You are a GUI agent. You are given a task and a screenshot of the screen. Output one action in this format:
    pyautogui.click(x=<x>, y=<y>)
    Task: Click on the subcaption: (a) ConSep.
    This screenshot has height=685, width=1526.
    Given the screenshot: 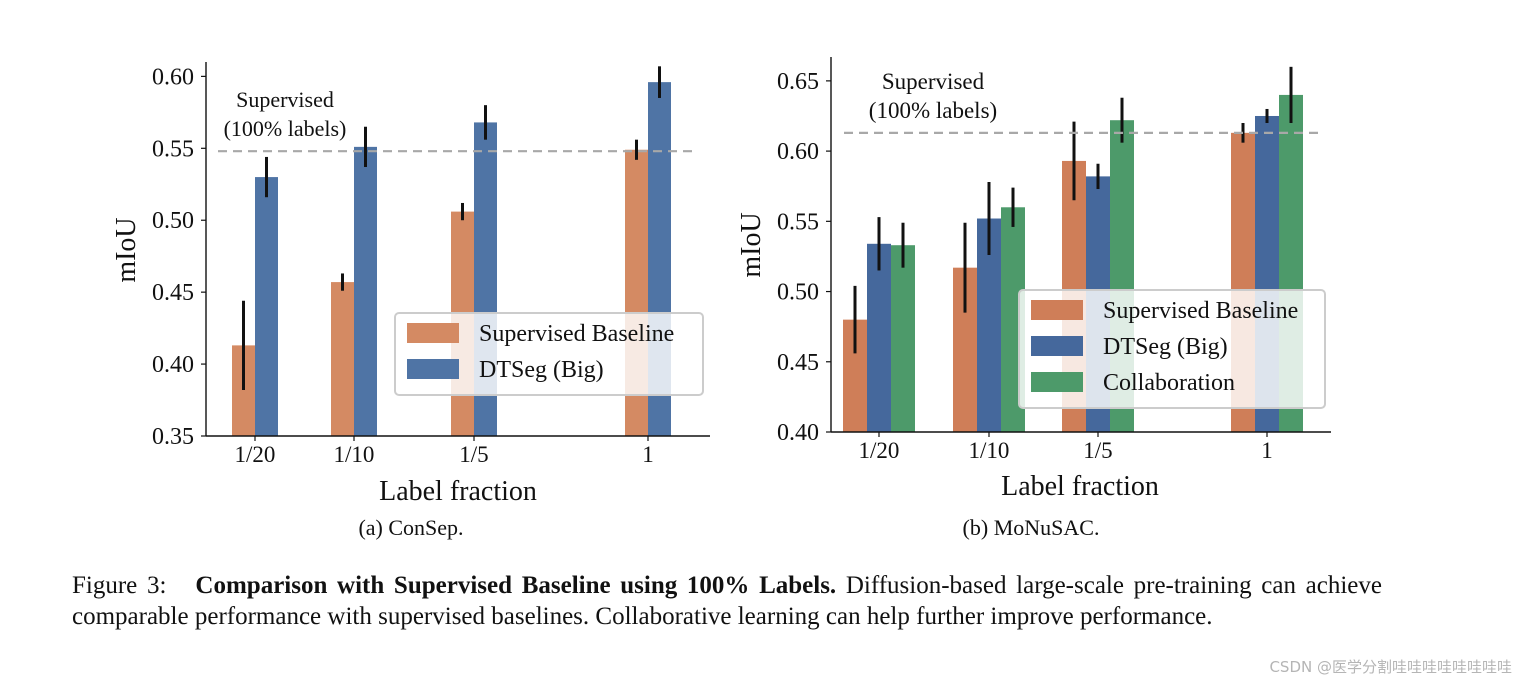 What is the action you would take?
    pyautogui.click(x=410, y=527)
    